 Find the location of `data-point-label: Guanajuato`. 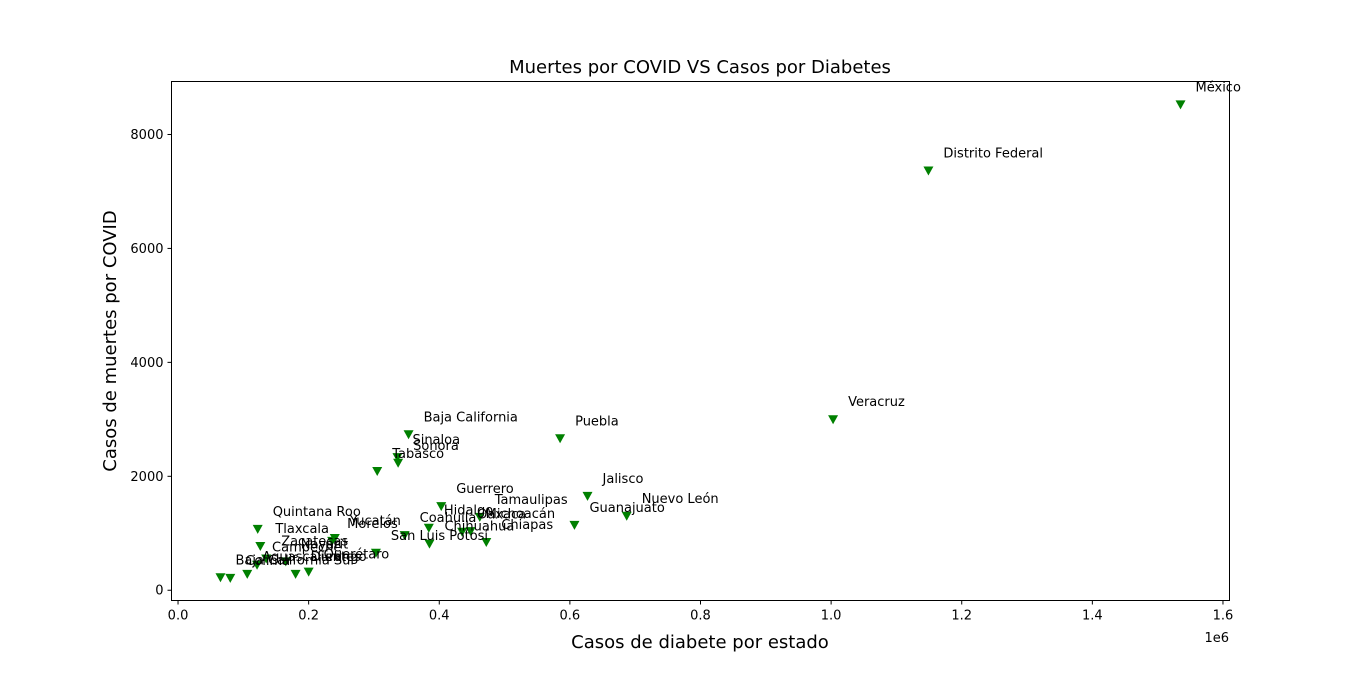

data-point-label: Guanajuato is located at coordinates (626, 508).